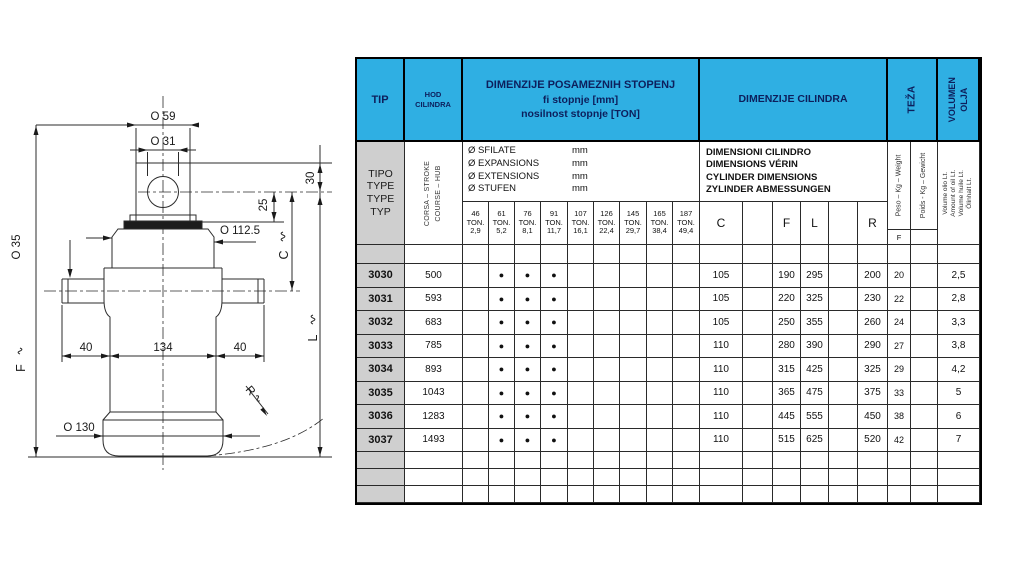 Image resolution: width=1024 pixels, height=576 pixels. Describe the element at coordinates (873, 223) in the screenshot. I see `cylinder-dim-letter: R` at that location.